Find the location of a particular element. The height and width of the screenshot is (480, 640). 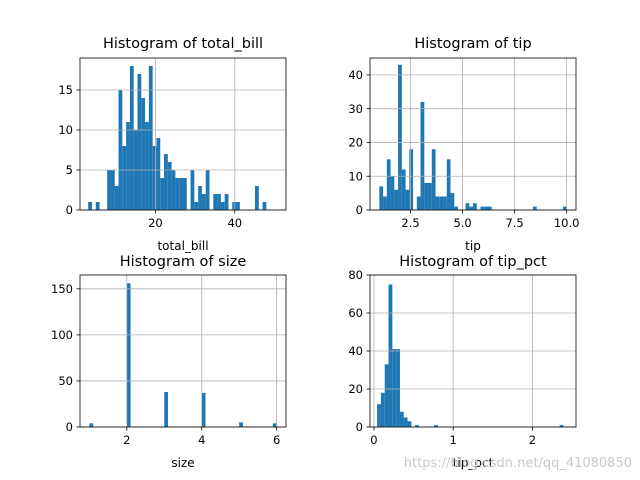

tip-axes-frame is located at coordinates (473, 134).